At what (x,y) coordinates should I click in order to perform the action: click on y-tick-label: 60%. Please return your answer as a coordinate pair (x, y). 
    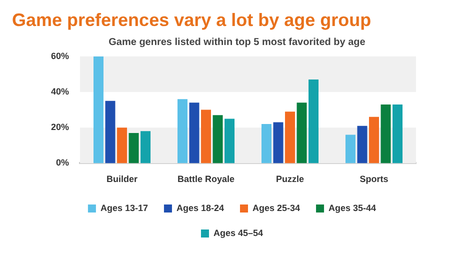
    Looking at the image, I should click on (60, 55).